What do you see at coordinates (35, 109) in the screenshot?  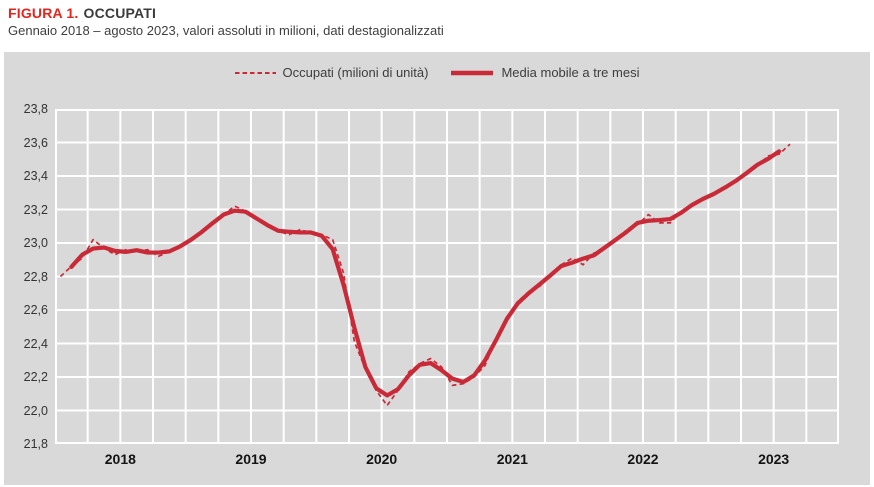 I see `y-tick-label: 23,8` at bounding box center [35, 109].